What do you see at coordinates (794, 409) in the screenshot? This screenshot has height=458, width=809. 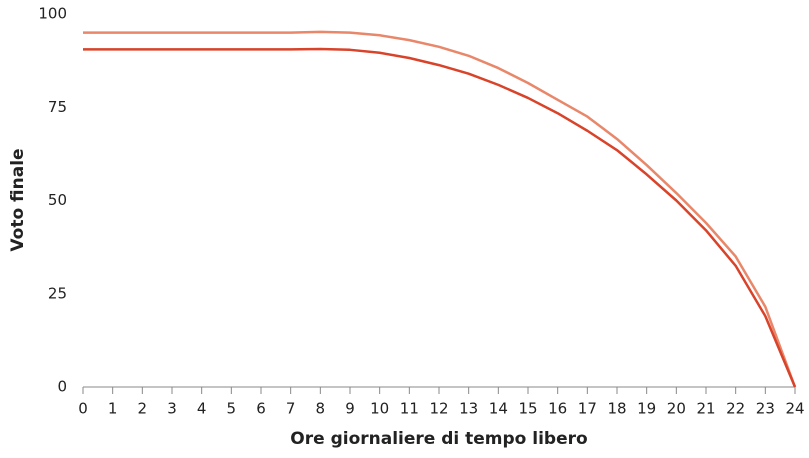 I see `x-tick-label: 24` at bounding box center [794, 409].